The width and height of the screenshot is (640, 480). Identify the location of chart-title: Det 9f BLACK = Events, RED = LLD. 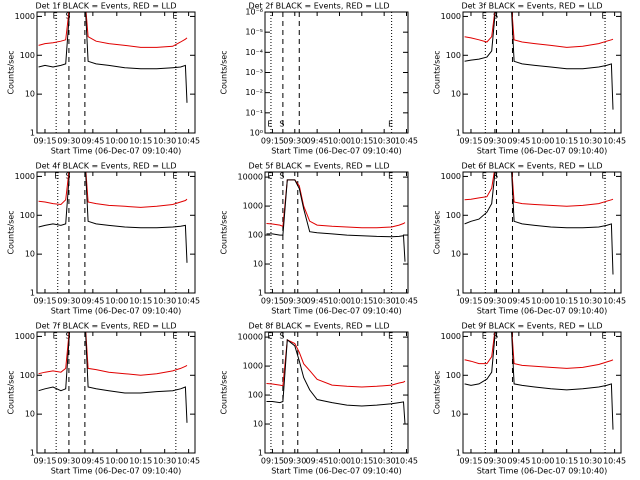
(531, 326).